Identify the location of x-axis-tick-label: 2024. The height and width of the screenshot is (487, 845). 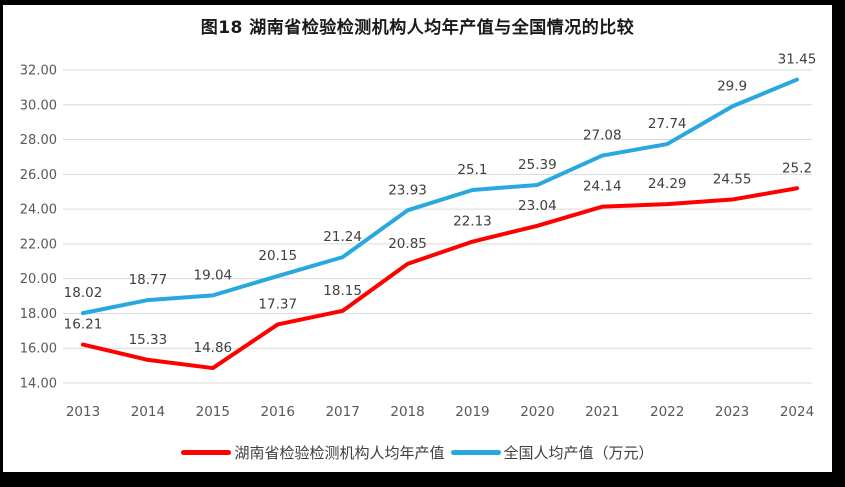
(797, 412).